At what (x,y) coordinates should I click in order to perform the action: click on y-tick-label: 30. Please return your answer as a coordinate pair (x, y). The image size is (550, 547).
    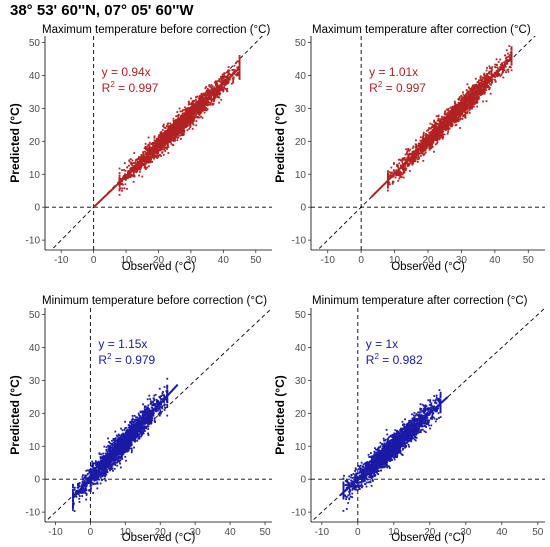
    Looking at the image, I should click on (35, 109).